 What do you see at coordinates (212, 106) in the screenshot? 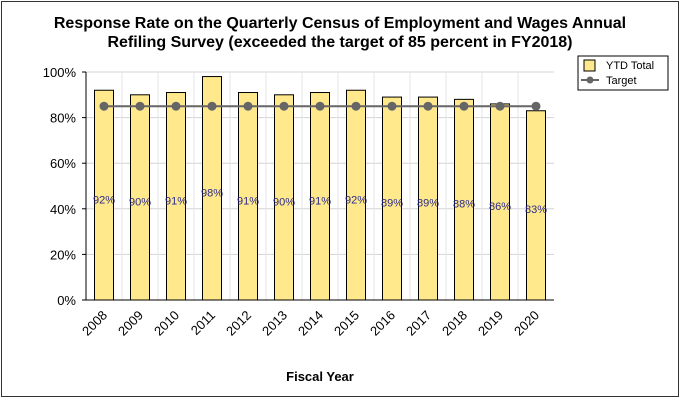
I see `target-point-2011` at bounding box center [212, 106].